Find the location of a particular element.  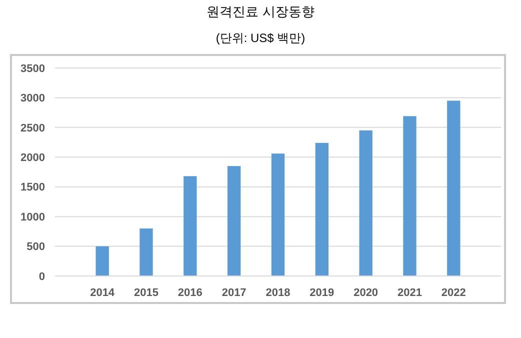

x-tick-label: 2014 is located at coordinates (103, 293).